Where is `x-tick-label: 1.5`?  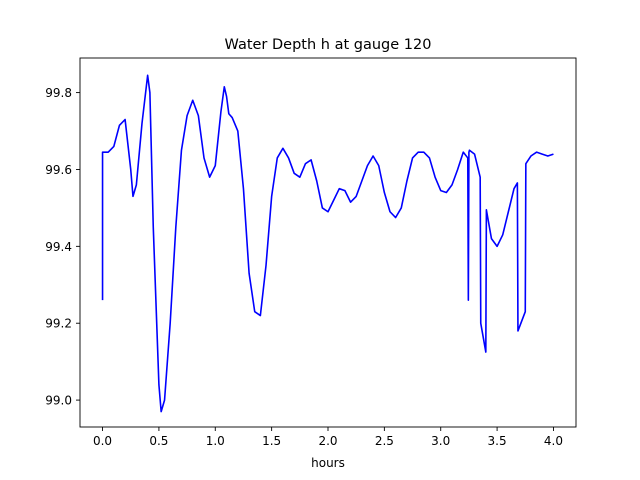 x-tick-label: 1.5 is located at coordinates (271, 441).